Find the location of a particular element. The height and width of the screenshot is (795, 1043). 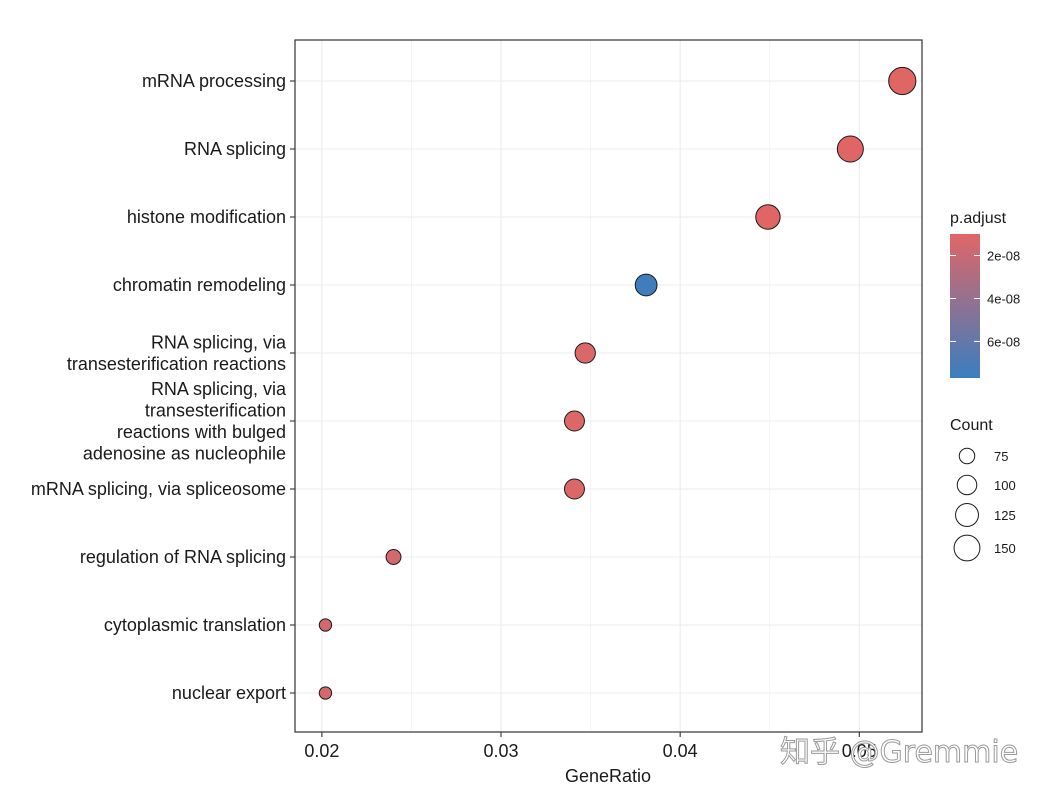

color-legend-label: 6e-08 is located at coordinates (1003, 341).